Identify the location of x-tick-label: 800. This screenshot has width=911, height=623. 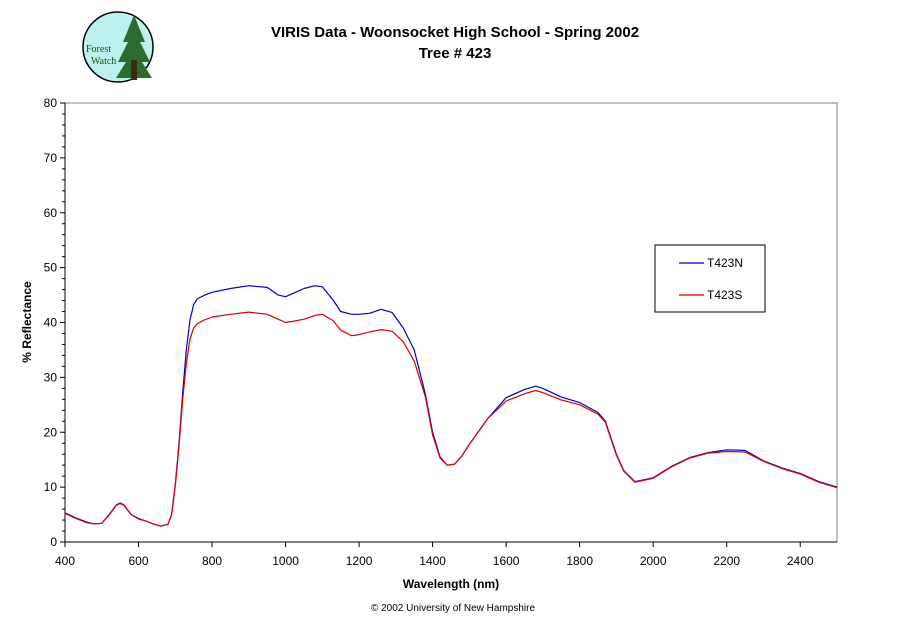
(212, 561).